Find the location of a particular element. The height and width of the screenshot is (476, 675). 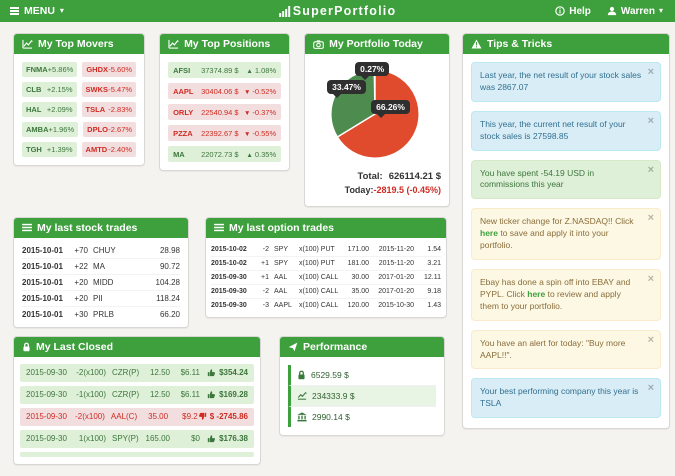

position-row: AAPL 30404.06 $ ▼ -0.52% is located at coordinates (225, 91).